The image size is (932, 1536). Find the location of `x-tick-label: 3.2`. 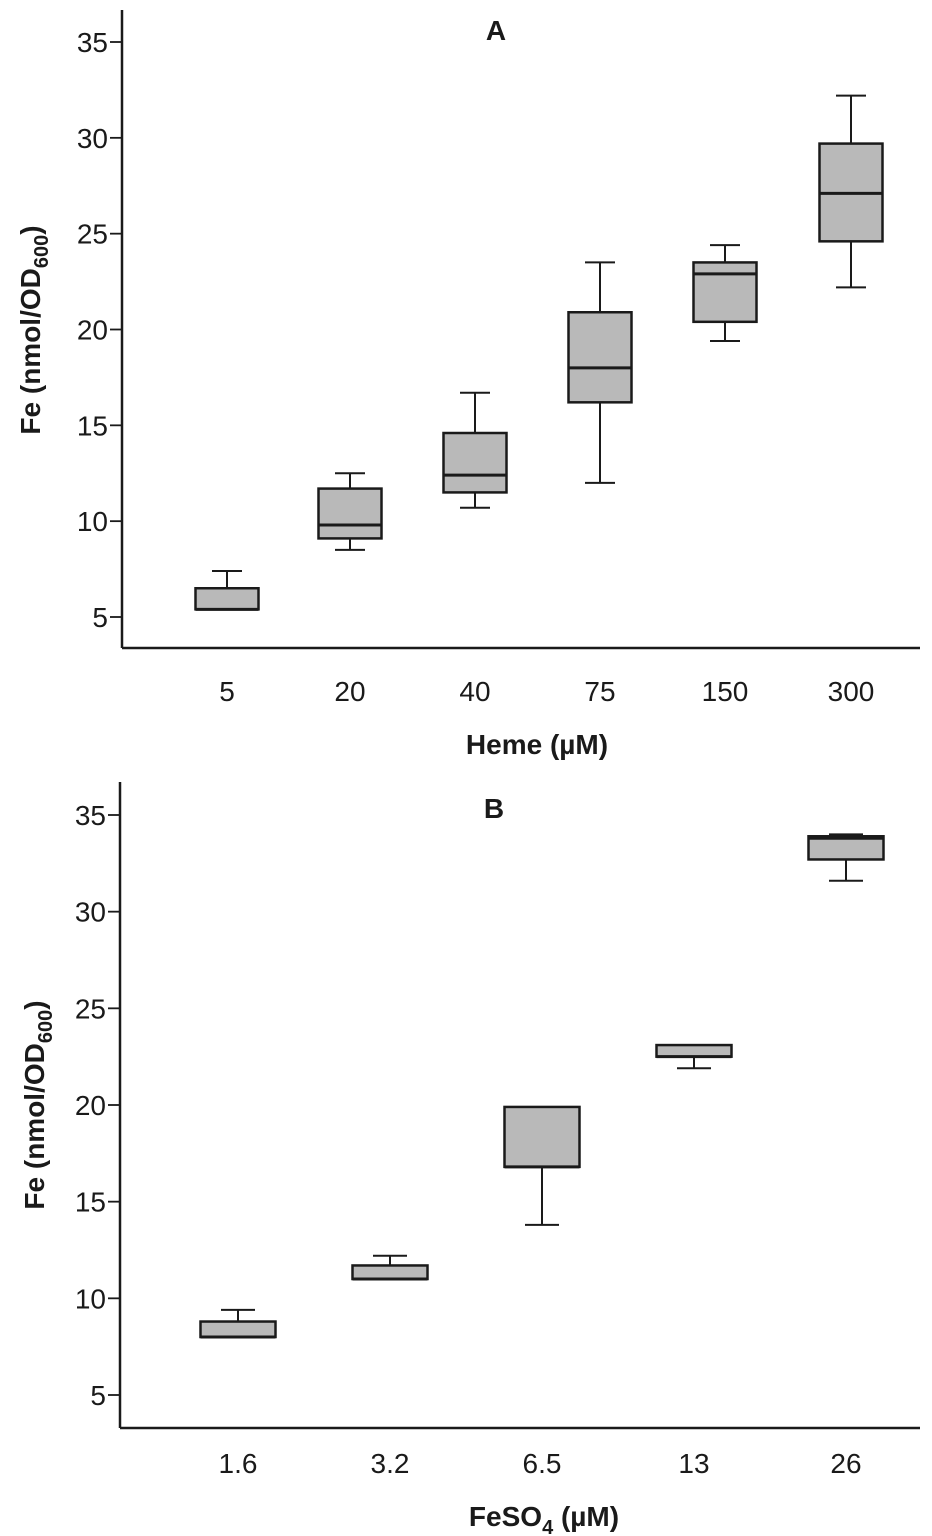

x-tick-label: 3.2 is located at coordinates (390, 1463).